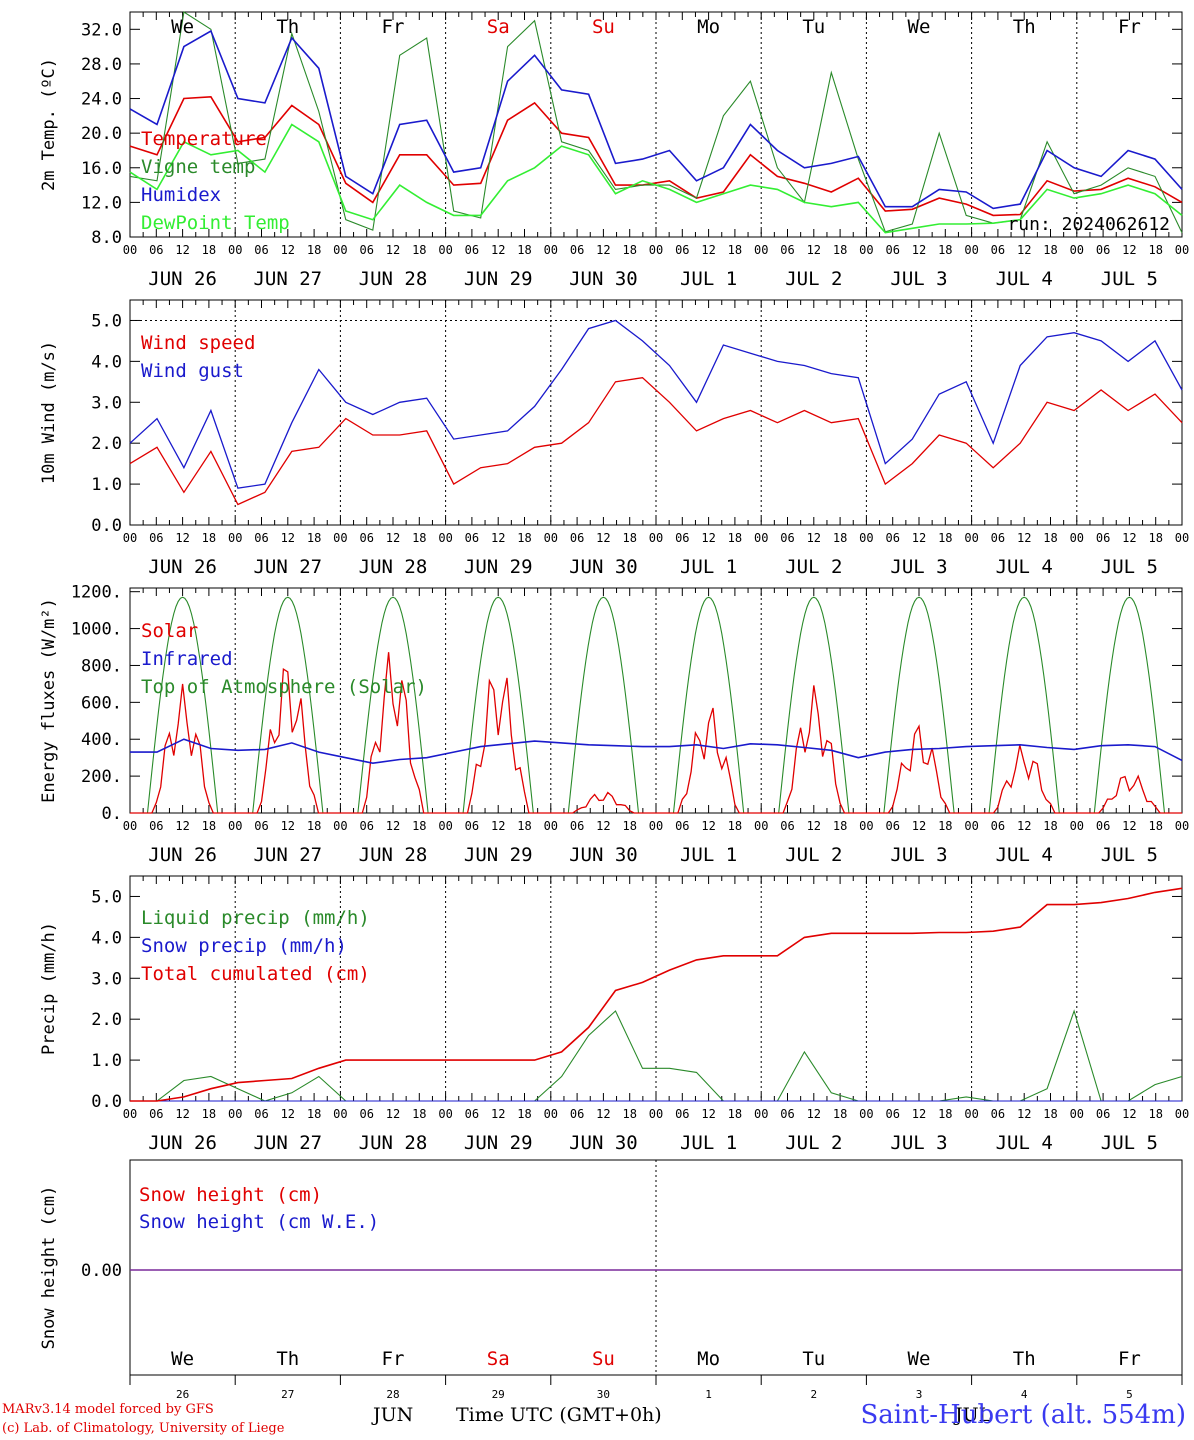 This screenshot has width=1194, height=1440. What do you see at coordinates (287, 1394) in the screenshot?
I see `day-number-label: 27` at bounding box center [287, 1394].